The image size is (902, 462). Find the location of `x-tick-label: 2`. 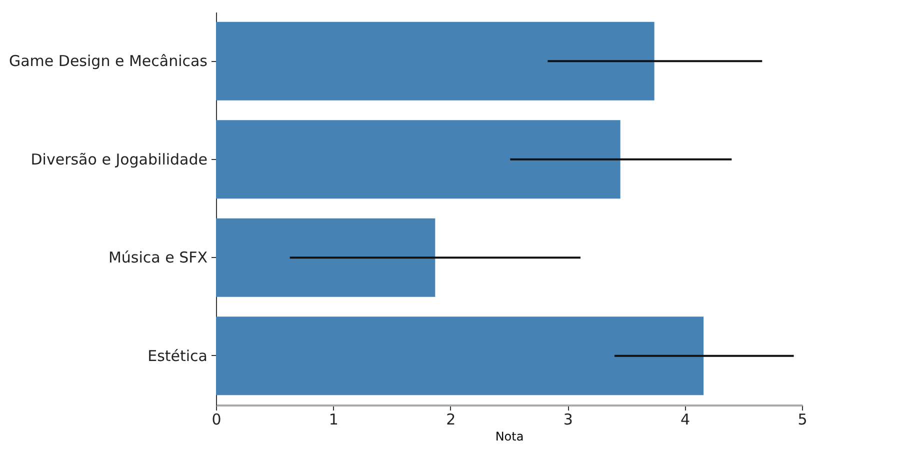

x-tick-label: 2 is located at coordinates (451, 419).